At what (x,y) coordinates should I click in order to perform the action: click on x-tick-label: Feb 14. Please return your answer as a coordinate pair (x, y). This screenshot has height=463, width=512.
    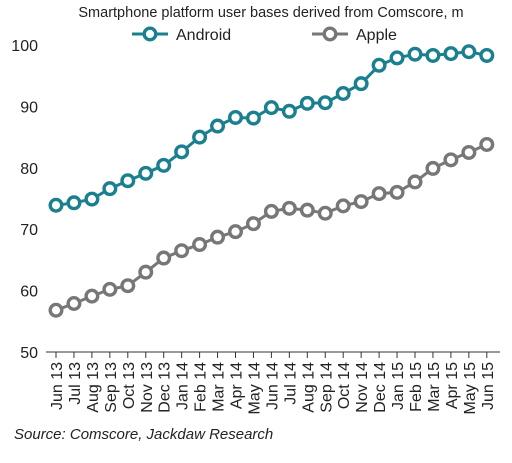
    Looking at the image, I should click on (201, 387).